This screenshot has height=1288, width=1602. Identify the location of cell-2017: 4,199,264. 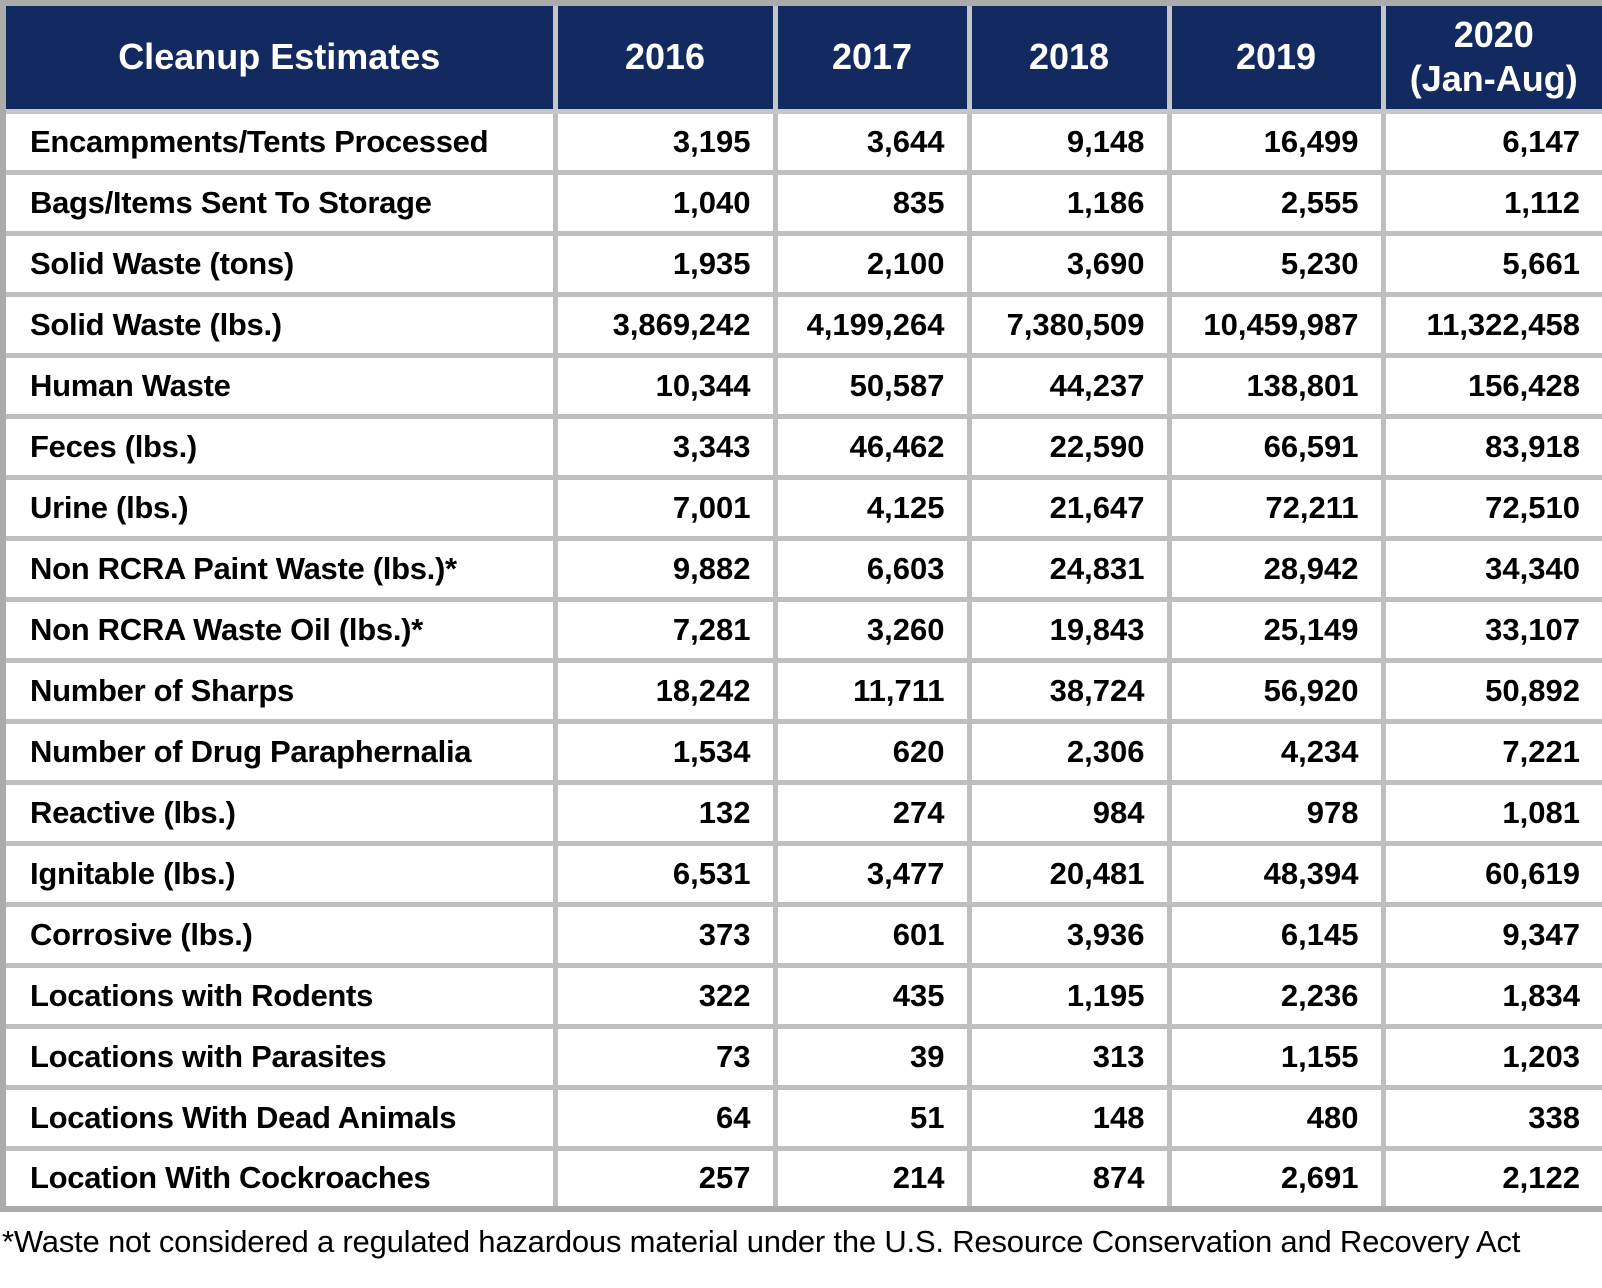
(872, 324).